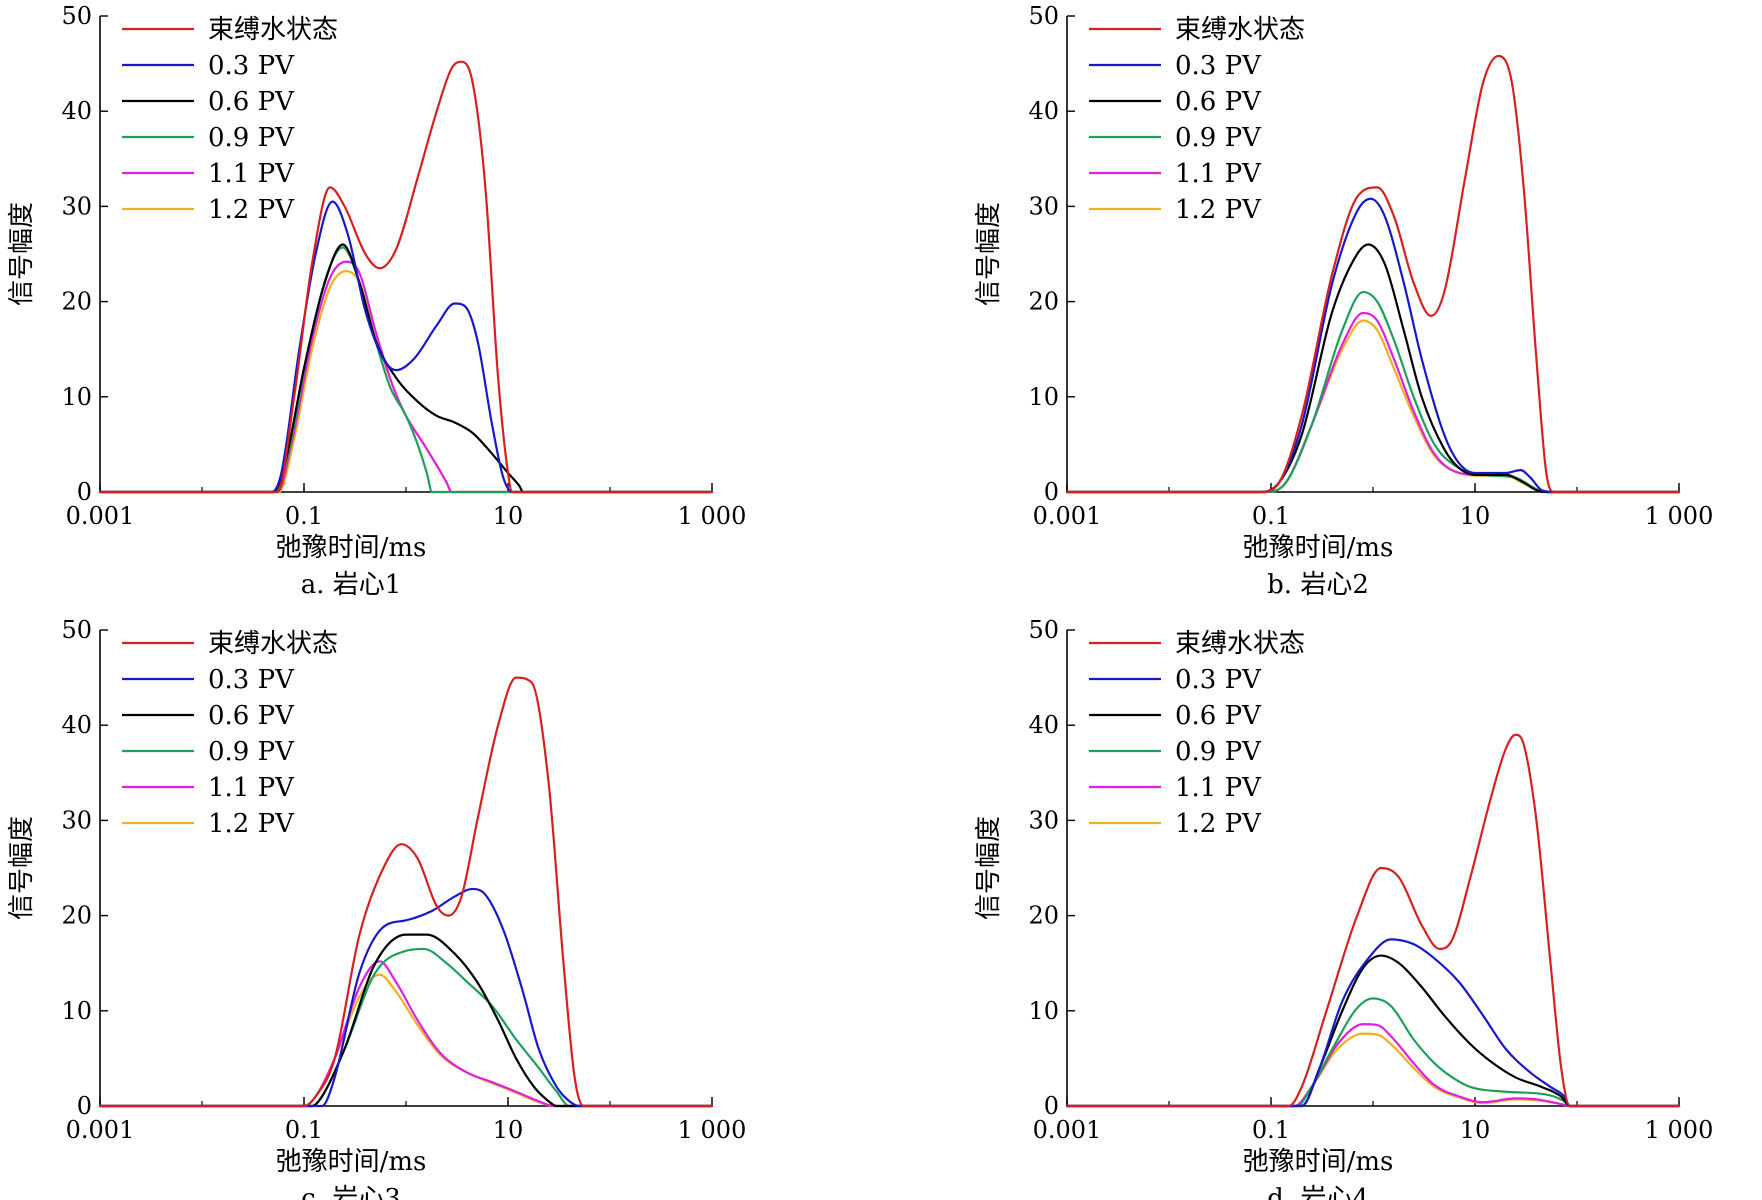  What do you see at coordinates (1318, 1192) in the screenshot?
I see `panel-caption: d. 岩心4` at bounding box center [1318, 1192].